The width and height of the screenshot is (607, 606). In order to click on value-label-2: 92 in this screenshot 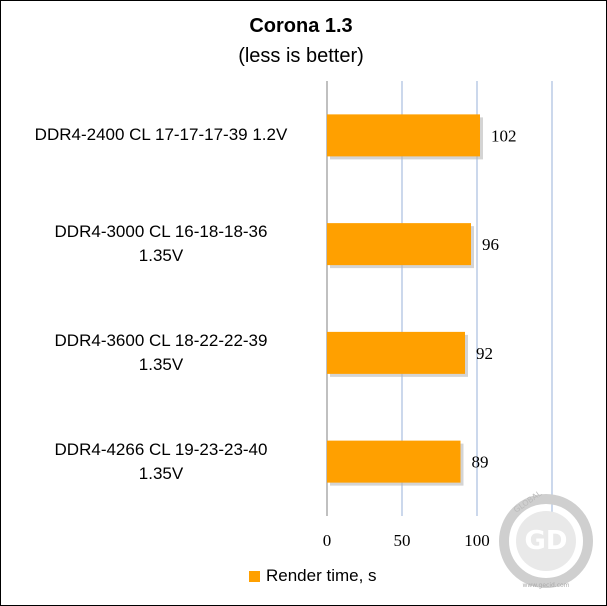, I will do `click(484, 353)`.